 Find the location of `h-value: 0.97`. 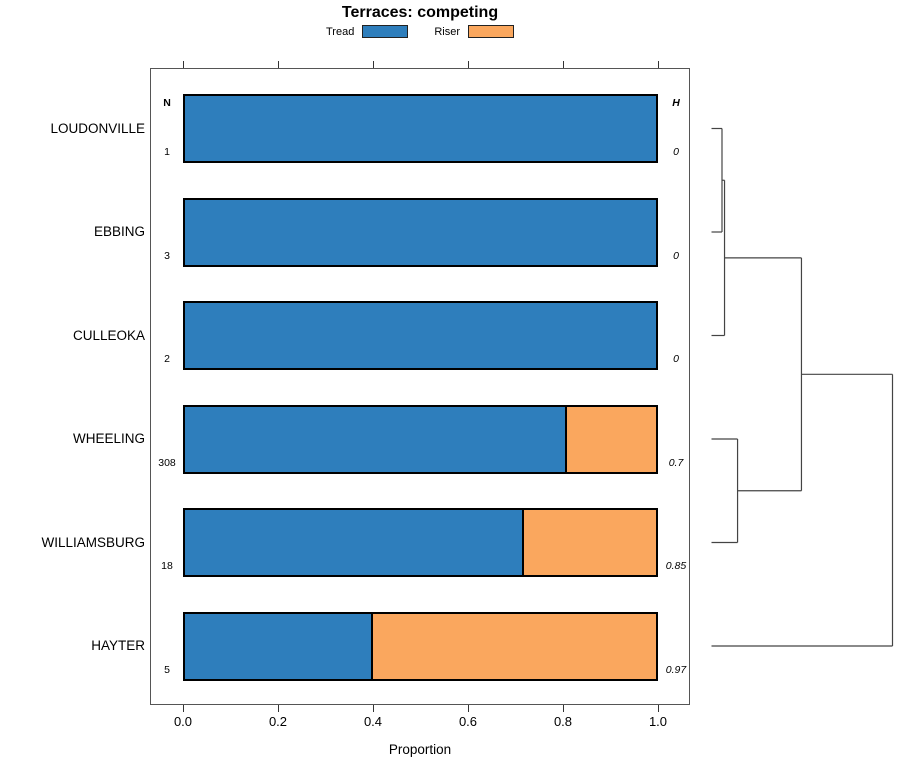

h-value: 0.97 is located at coordinates (676, 669).